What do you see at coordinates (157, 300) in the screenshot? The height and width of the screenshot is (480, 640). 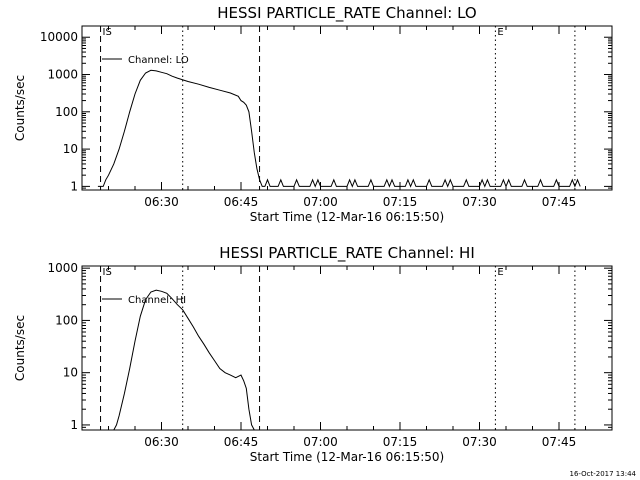 I see `legend-label: Channel: HI` at bounding box center [157, 300].